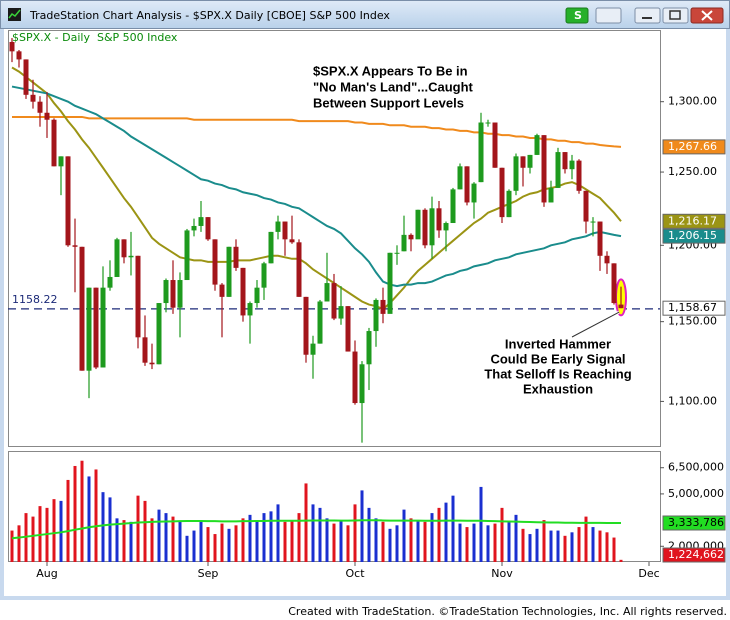 The height and width of the screenshot is (620, 730). Describe the element at coordinates (647, 15) in the screenshot. I see `minimize-button` at that location.